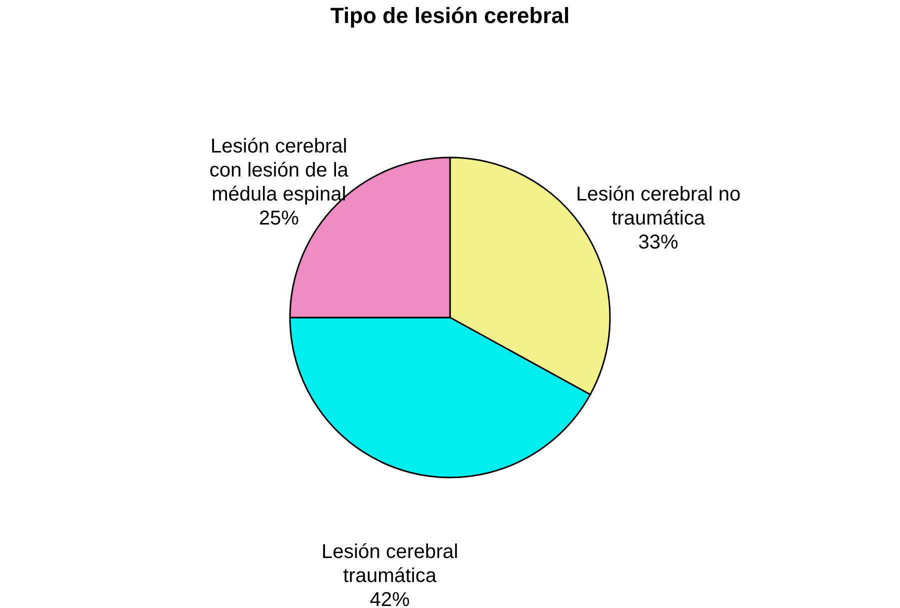  What do you see at coordinates (658, 242) in the screenshot?
I see `data-label: 33%` at bounding box center [658, 242].